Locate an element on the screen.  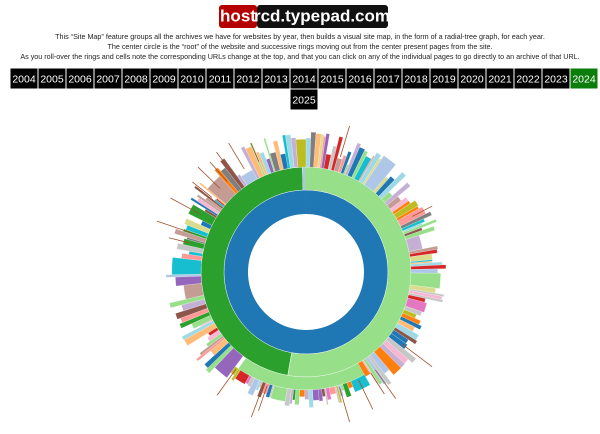
year-button: 2024 is located at coordinates (584, 78).